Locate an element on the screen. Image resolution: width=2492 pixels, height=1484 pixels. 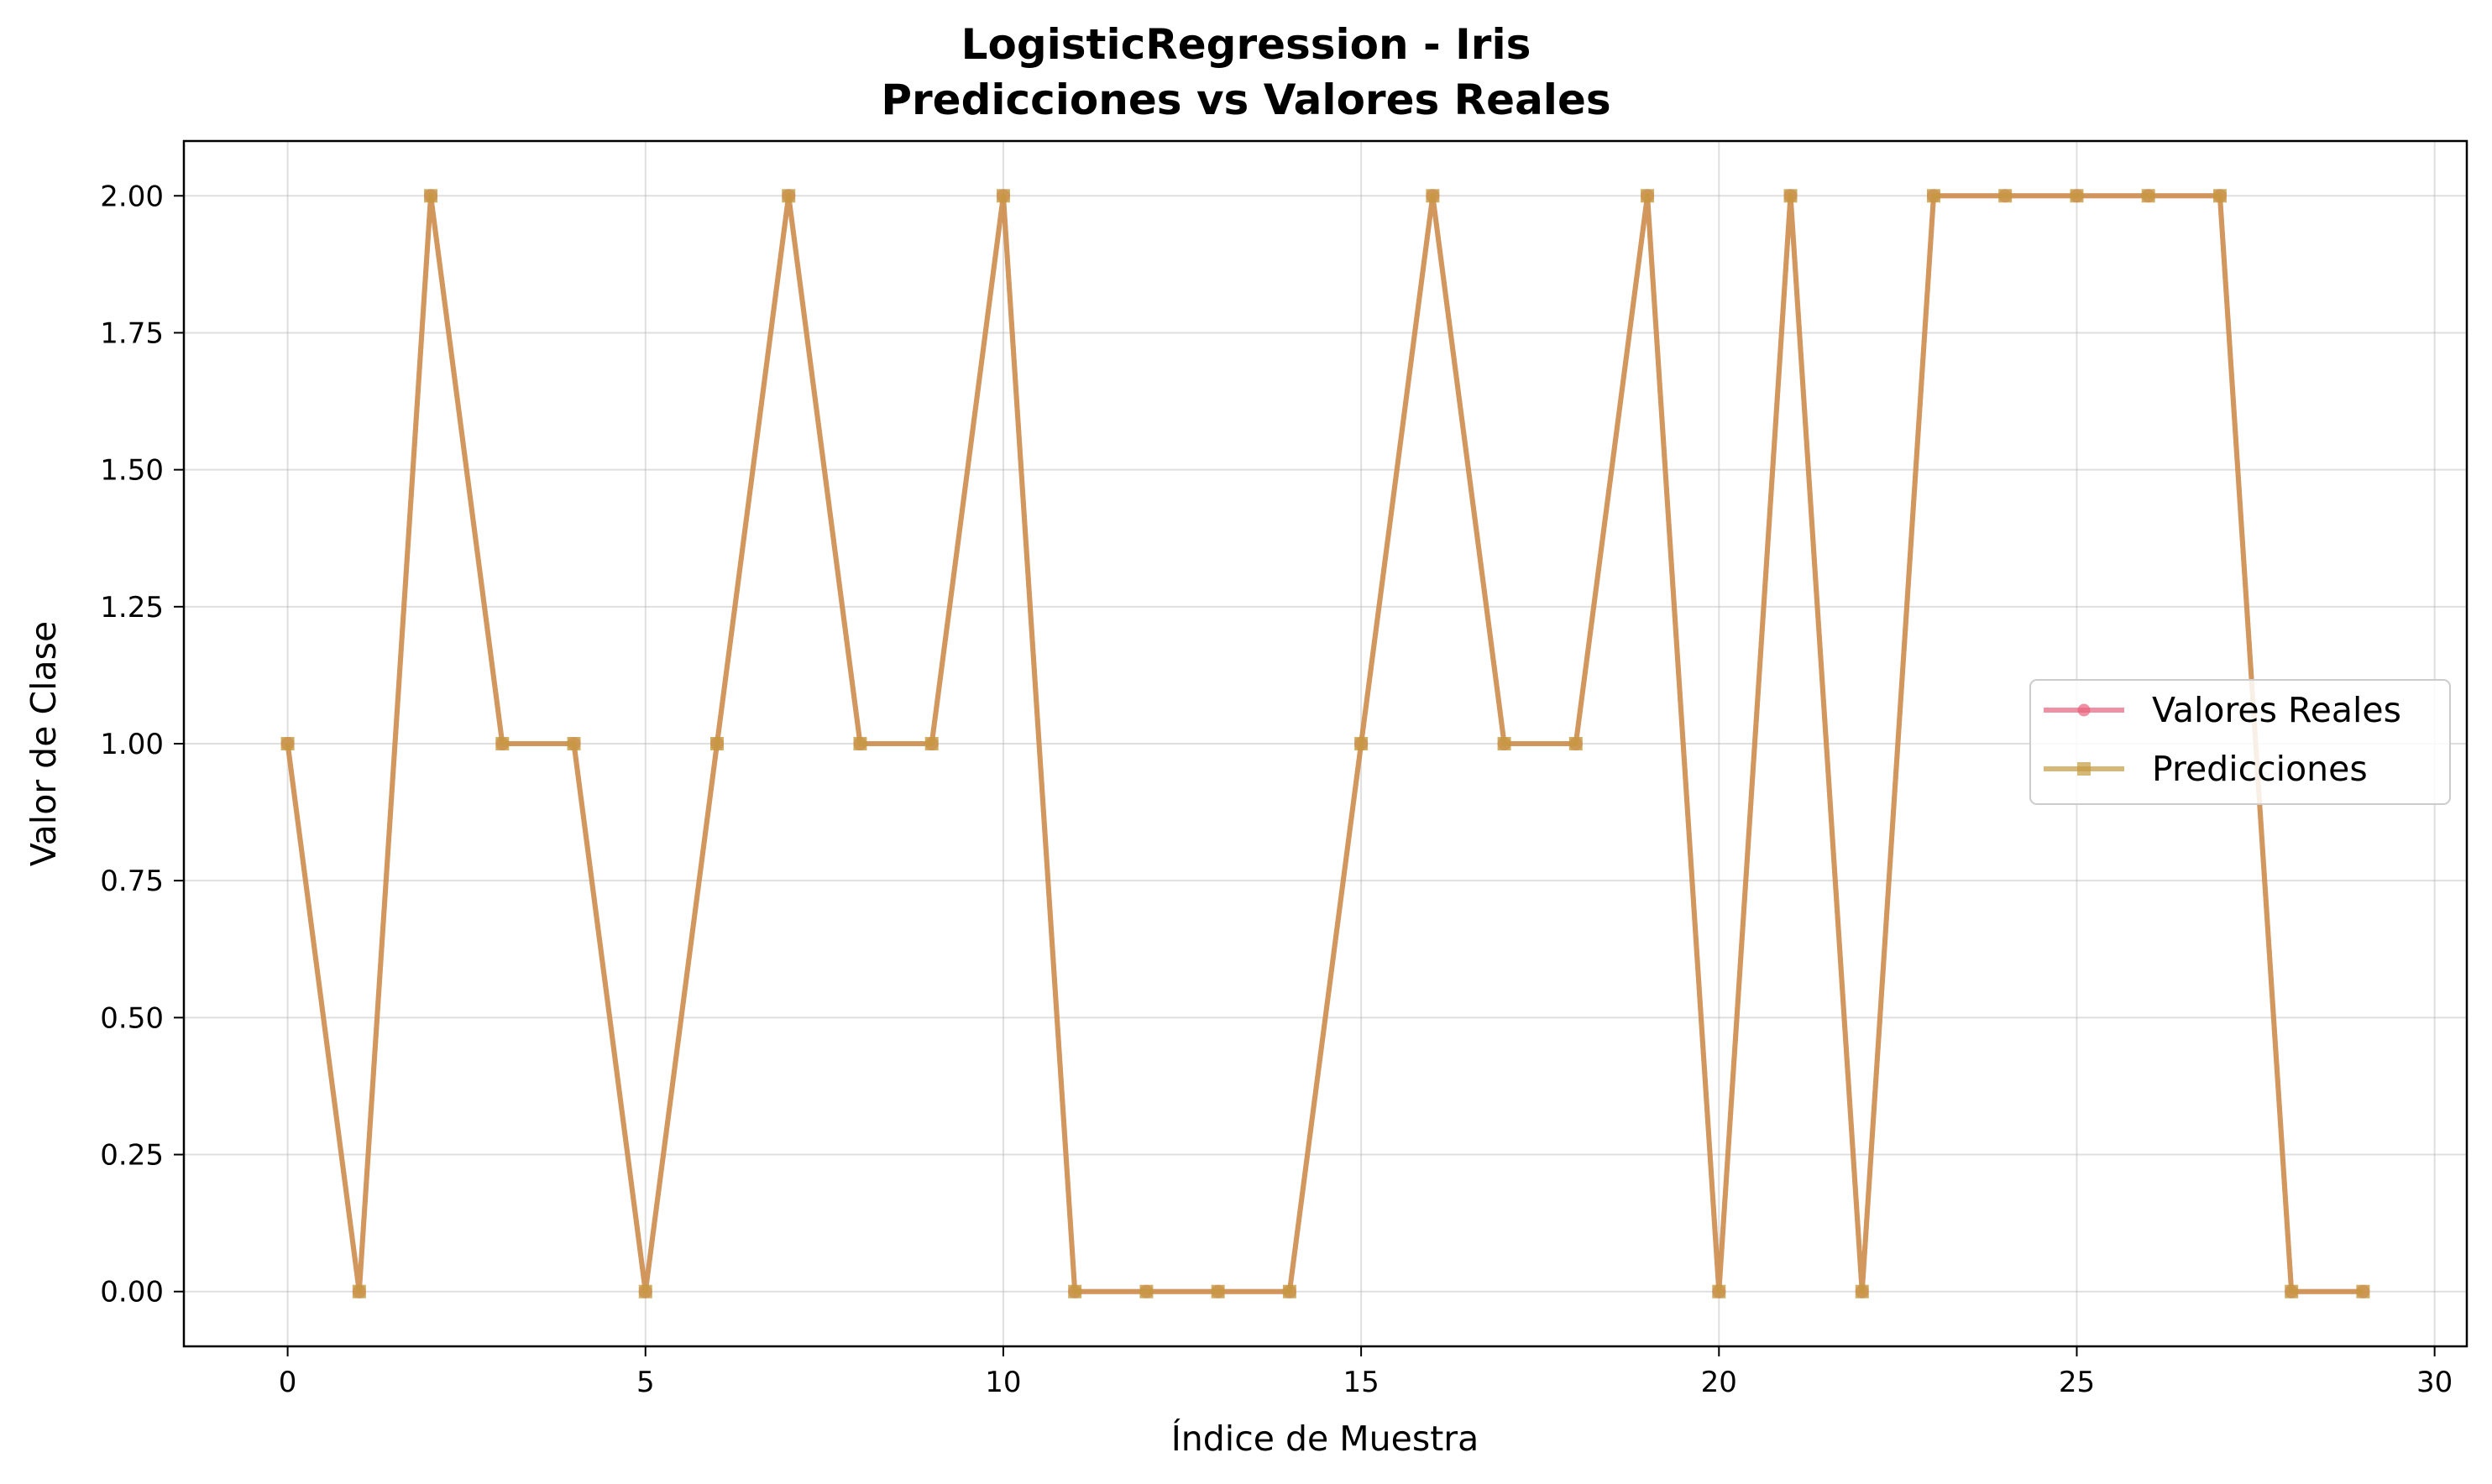
x-tick-label: 15 is located at coordinates (1361, 1382).